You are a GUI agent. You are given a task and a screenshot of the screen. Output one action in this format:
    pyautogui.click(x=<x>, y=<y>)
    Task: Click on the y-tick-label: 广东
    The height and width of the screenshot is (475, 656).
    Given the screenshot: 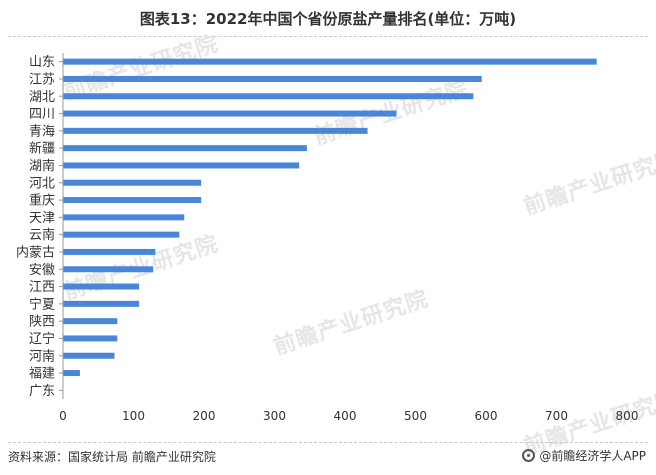 What is the action you would take?
    pyautogui.click(x=42, y=391)
    